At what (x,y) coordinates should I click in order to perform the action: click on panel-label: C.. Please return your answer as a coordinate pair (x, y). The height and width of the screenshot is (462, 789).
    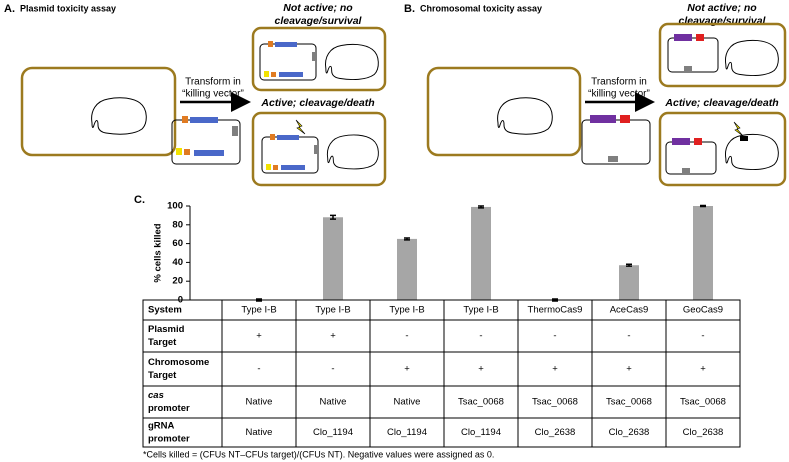
    Looking at the image, I should click on (139, 200).